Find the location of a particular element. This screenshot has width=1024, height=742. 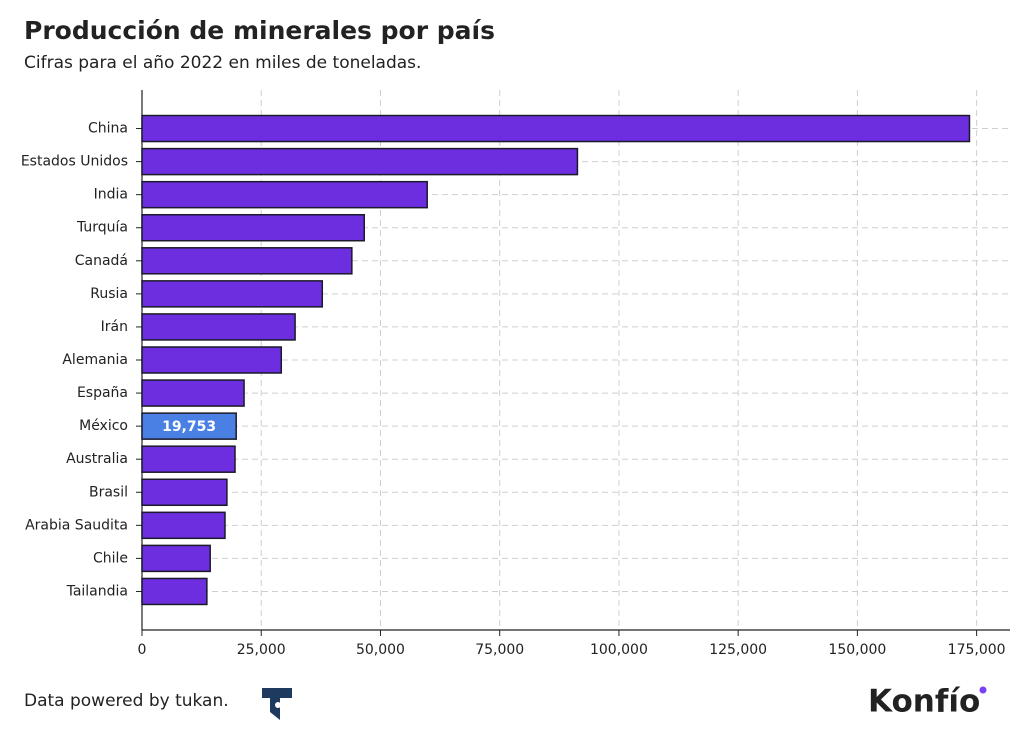

y-tick-label: Arabia Saudita is located at coordinates (76, 525).